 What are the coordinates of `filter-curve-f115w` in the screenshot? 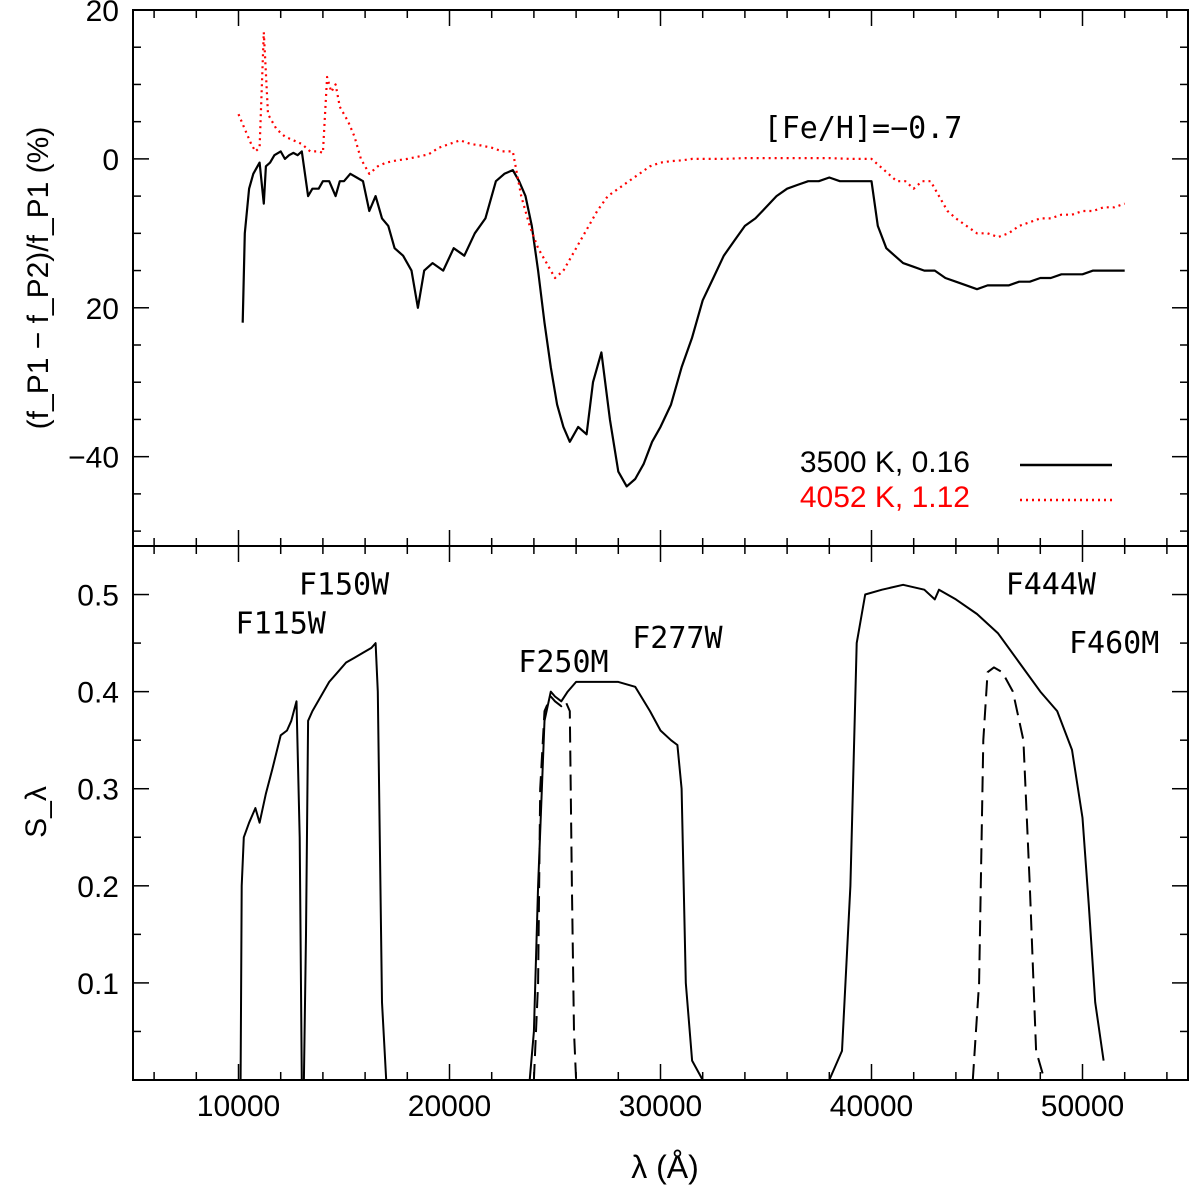 It's located at (271, 890).